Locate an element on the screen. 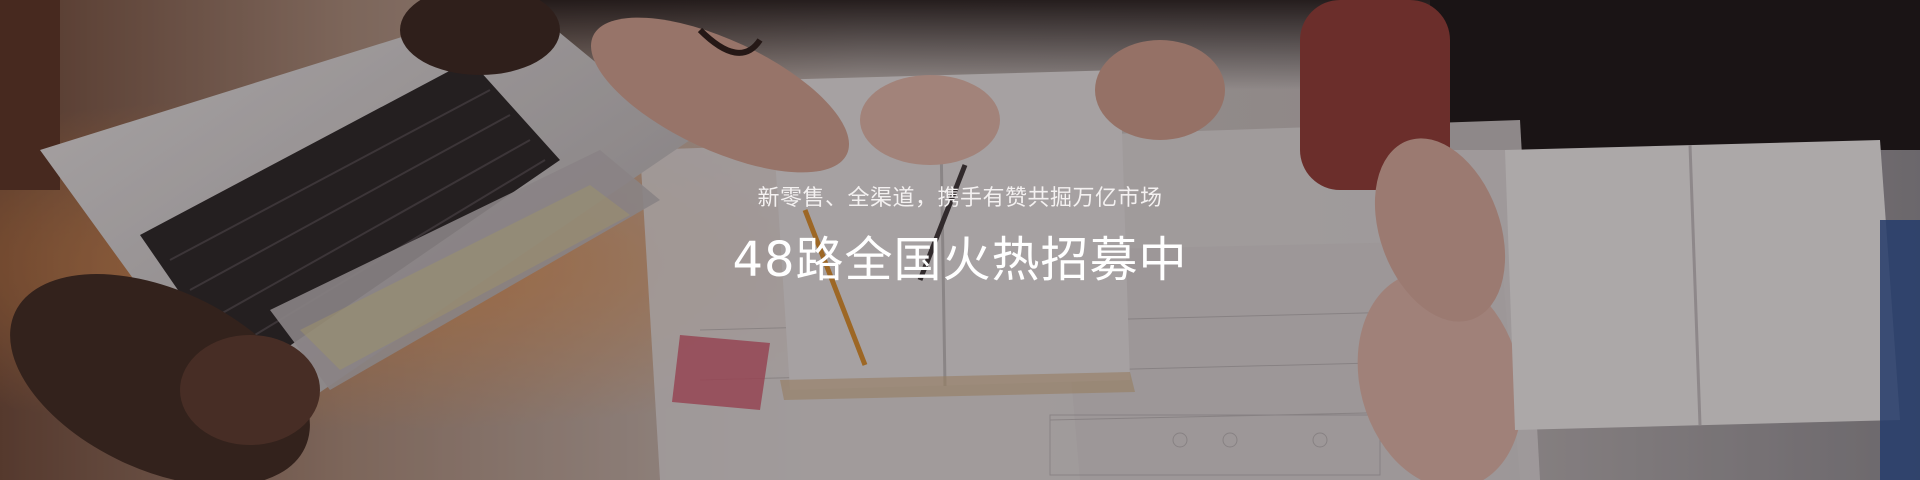 The width and height of the screenshot is (1920, 480). banner-title: 48路全国火热招募中 is located at coordinates (960, 260).